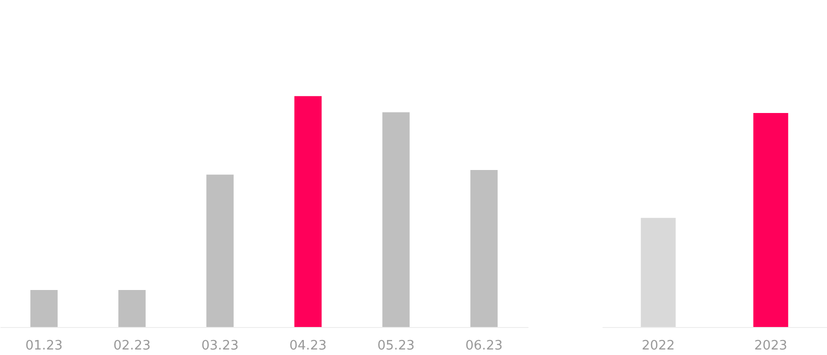  I want to click on x-tick-label: 06.23, so click(484, 346).